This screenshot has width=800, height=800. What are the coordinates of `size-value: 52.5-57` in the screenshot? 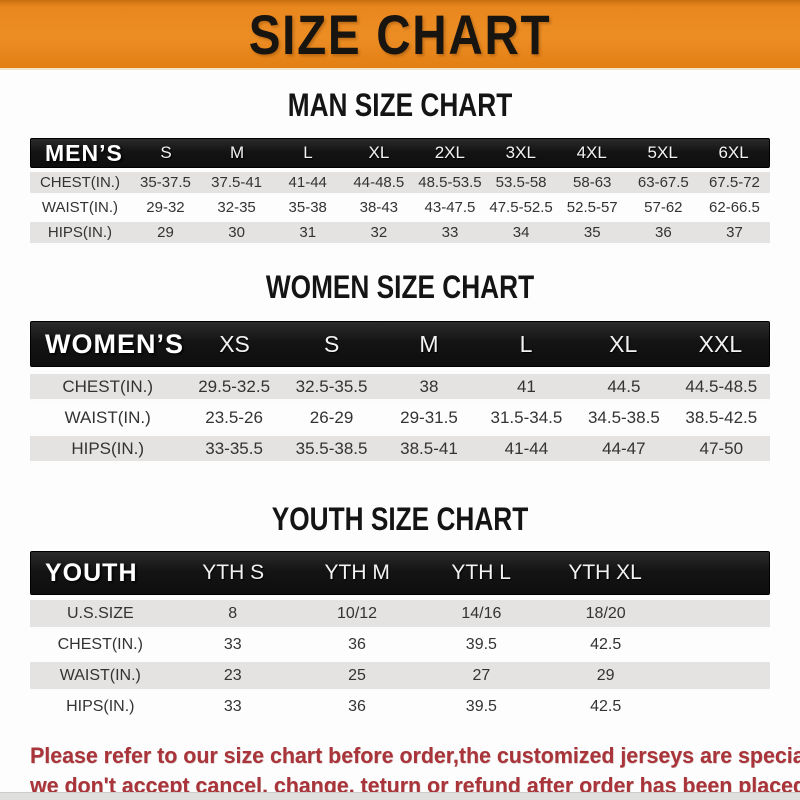 It's located at (592, 207).